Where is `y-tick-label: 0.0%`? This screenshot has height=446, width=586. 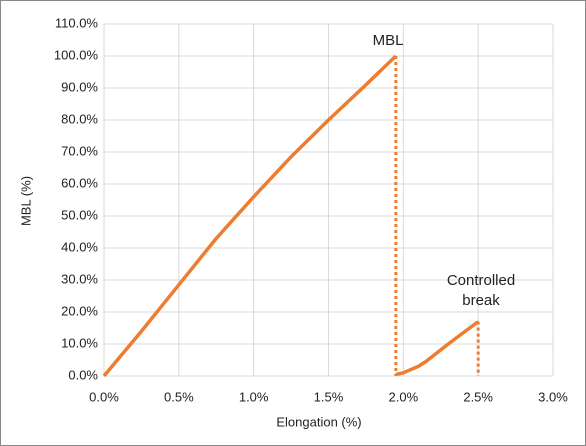
y-tick-label: 0.0% is located at coordinates (83, 374).